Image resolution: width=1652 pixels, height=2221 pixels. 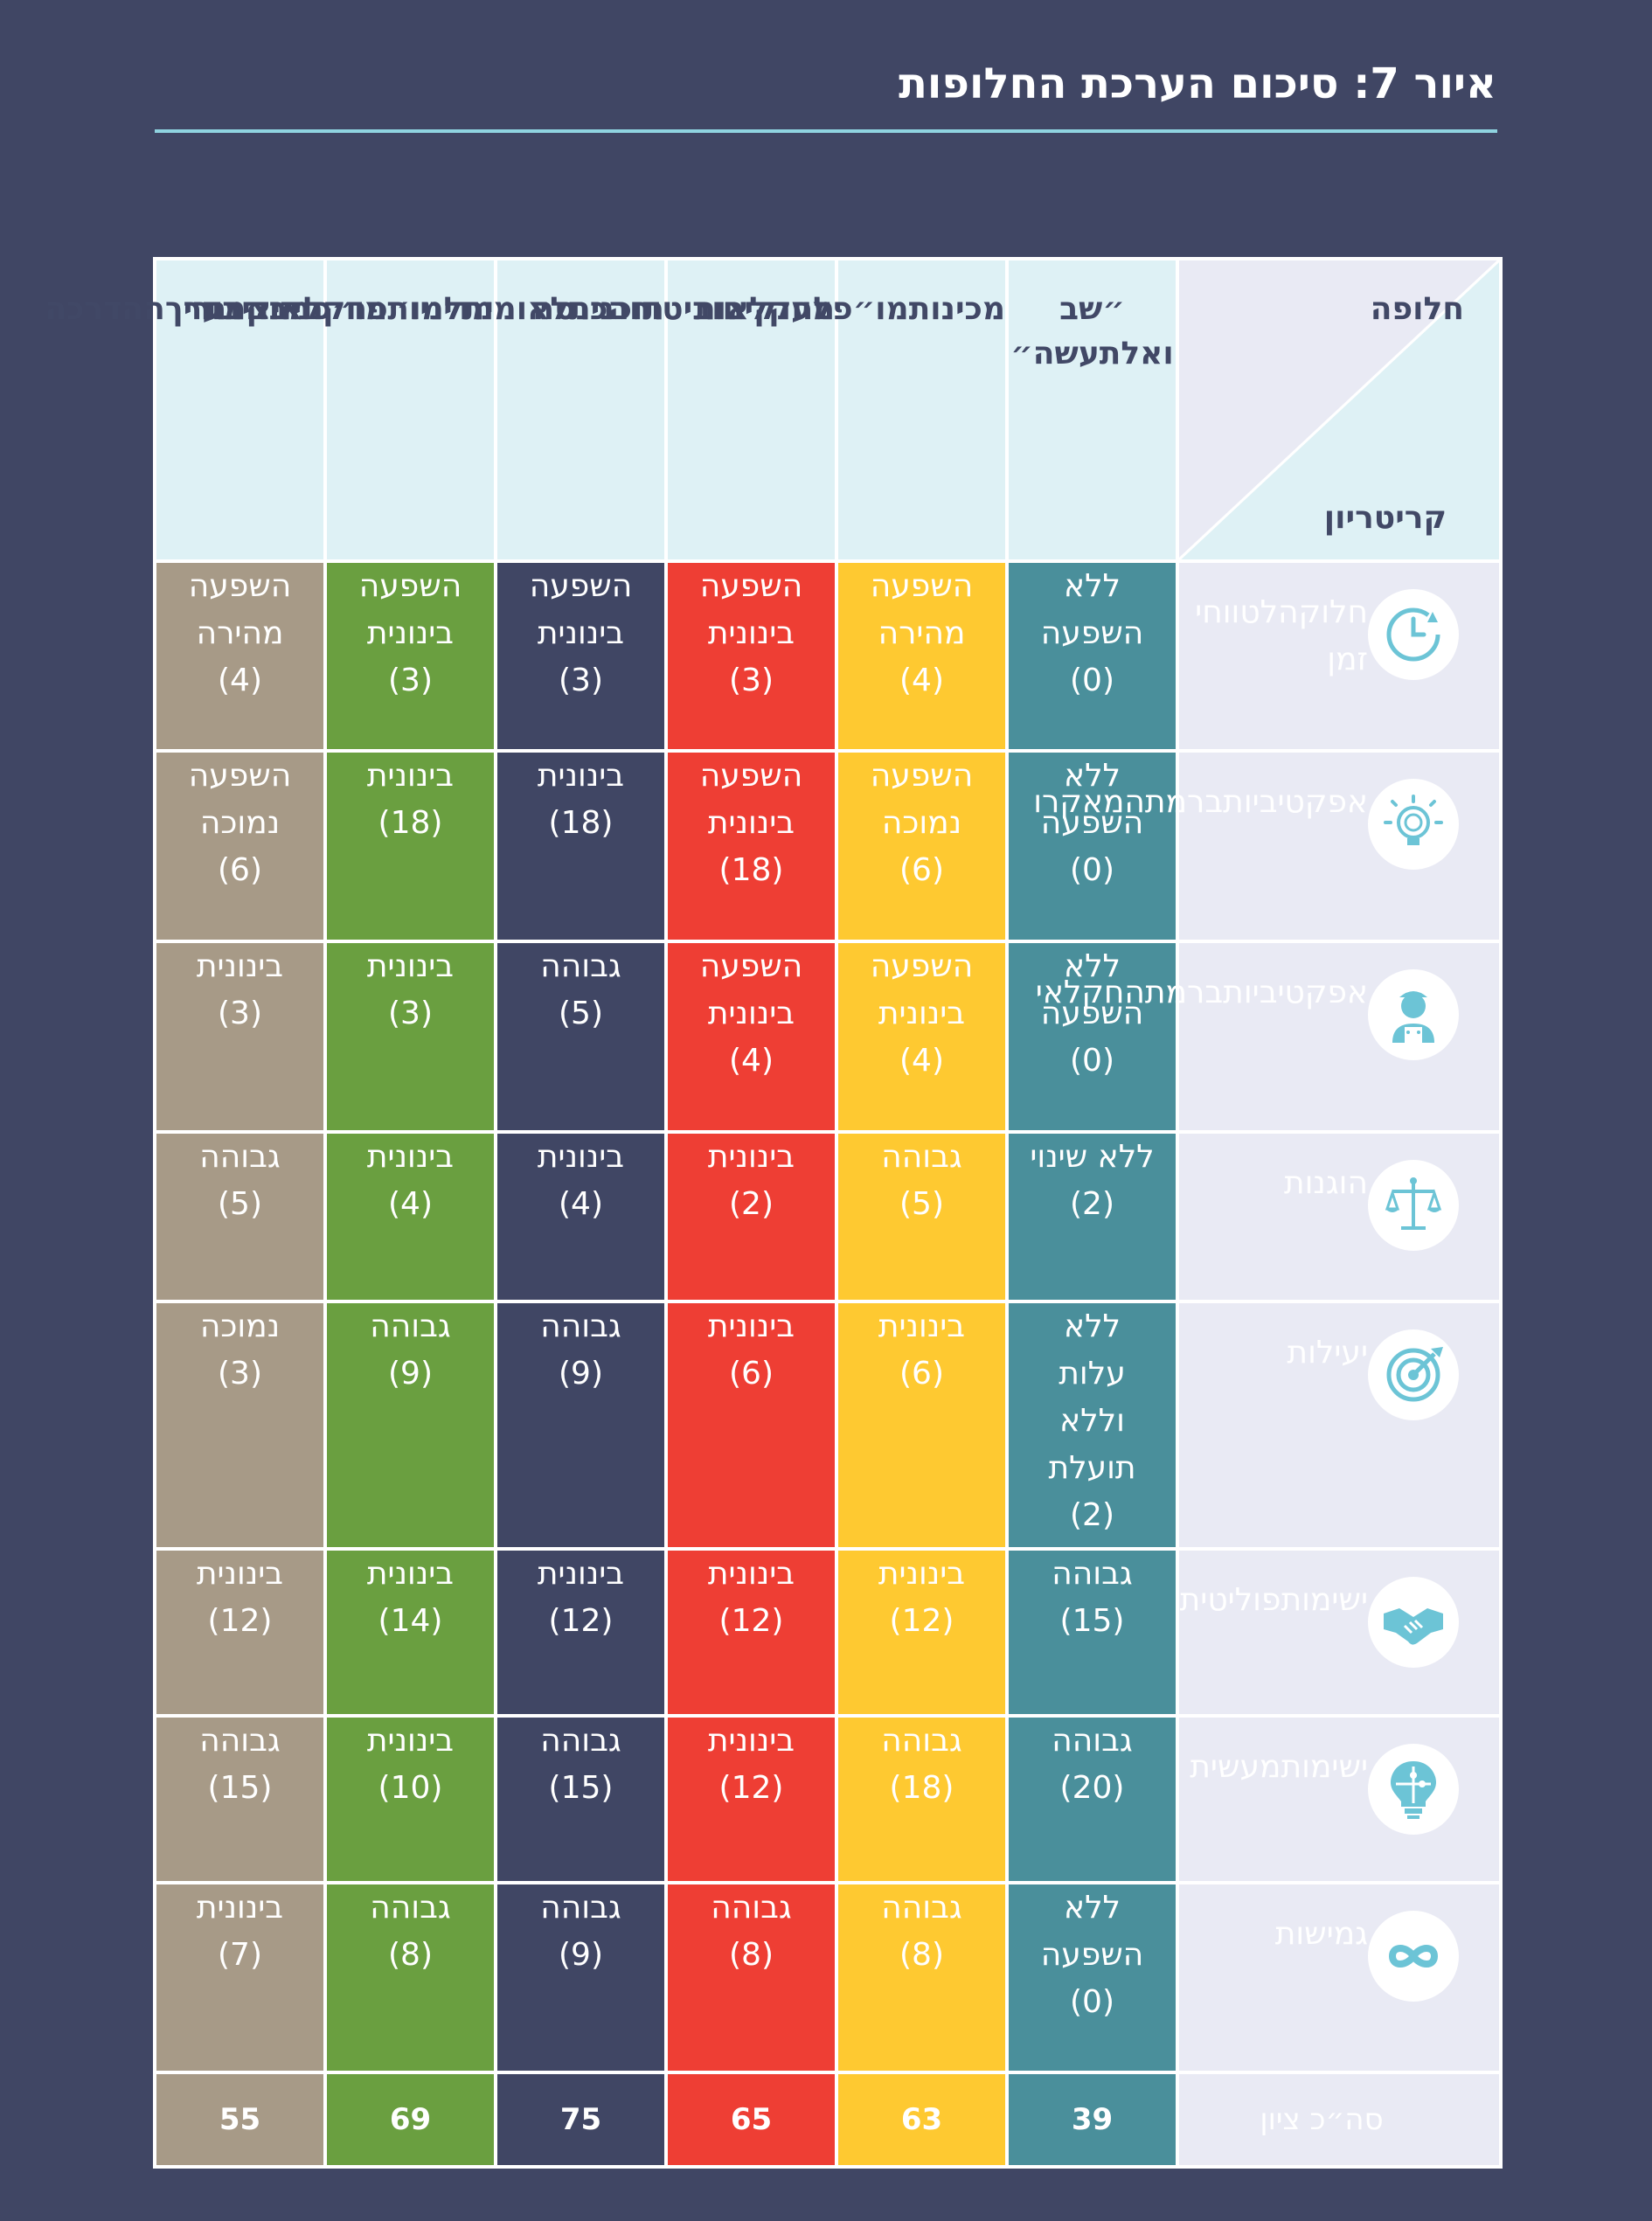 I want to click on score-cell: ללא שינוי (2), so click(x=1092, y=1216).